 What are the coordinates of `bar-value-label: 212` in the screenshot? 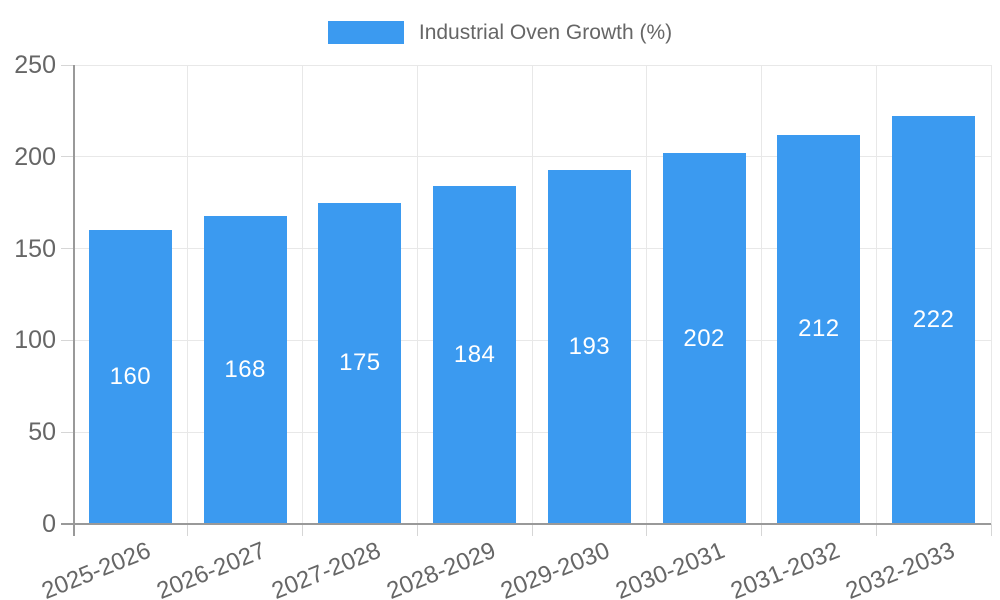 It's located at (819, 329).